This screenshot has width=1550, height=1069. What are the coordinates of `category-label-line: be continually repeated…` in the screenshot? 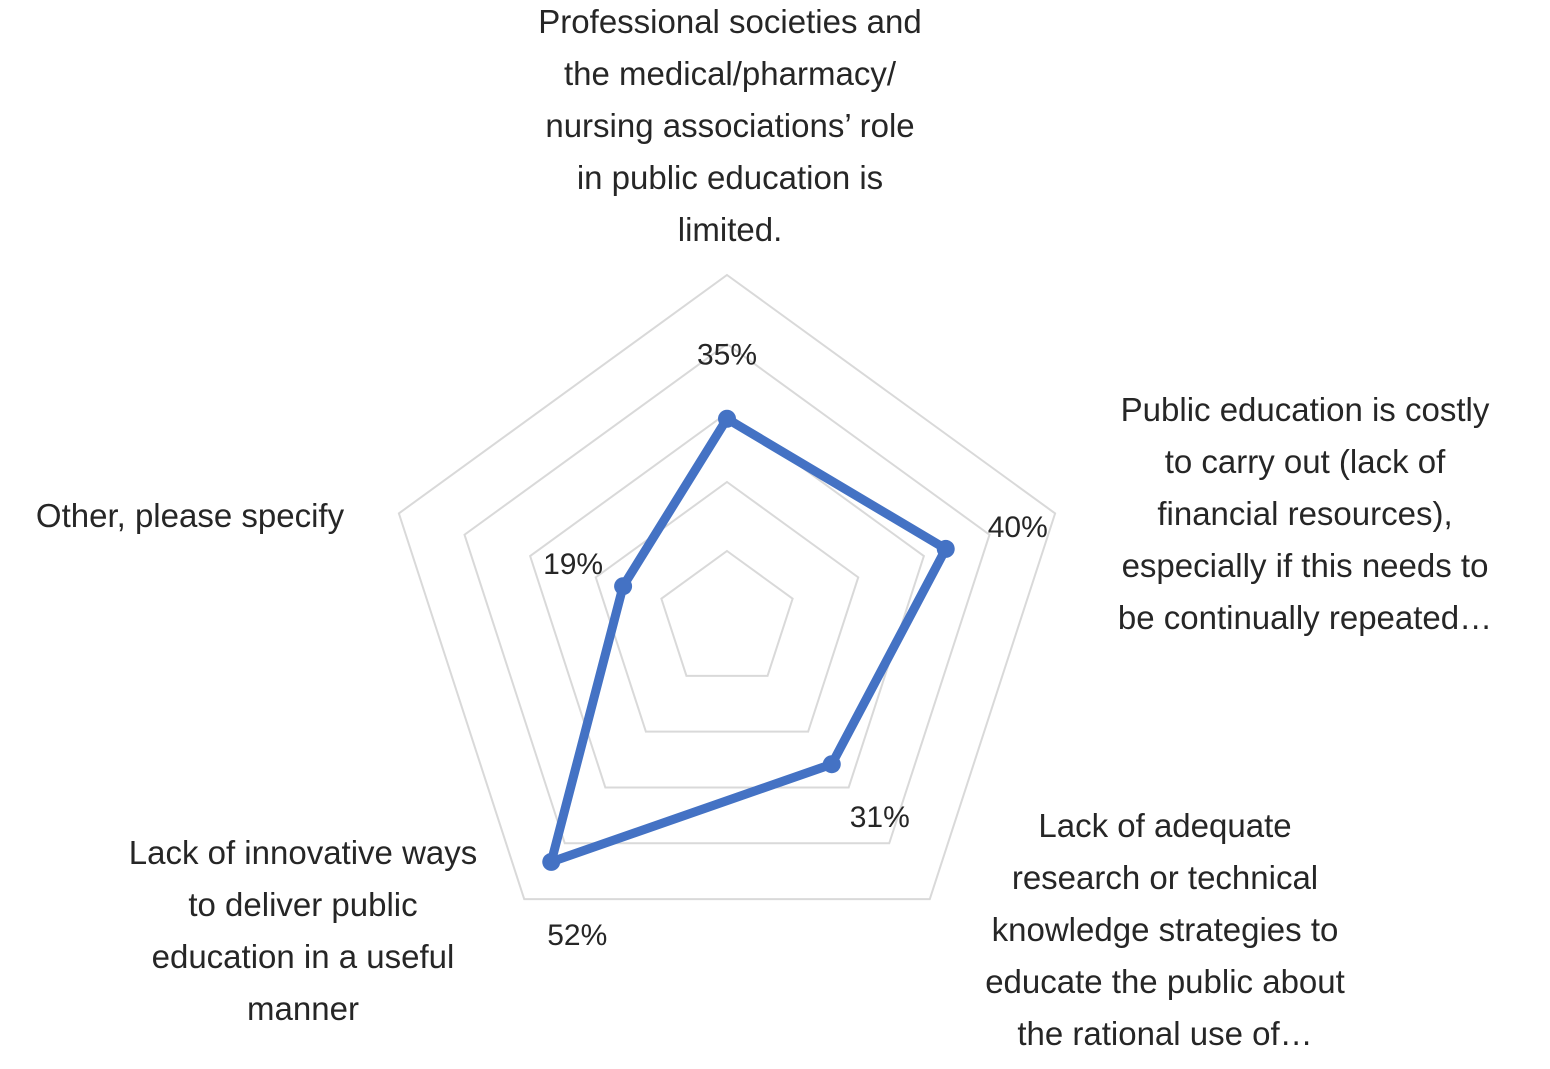 It's located at (1305, 617).